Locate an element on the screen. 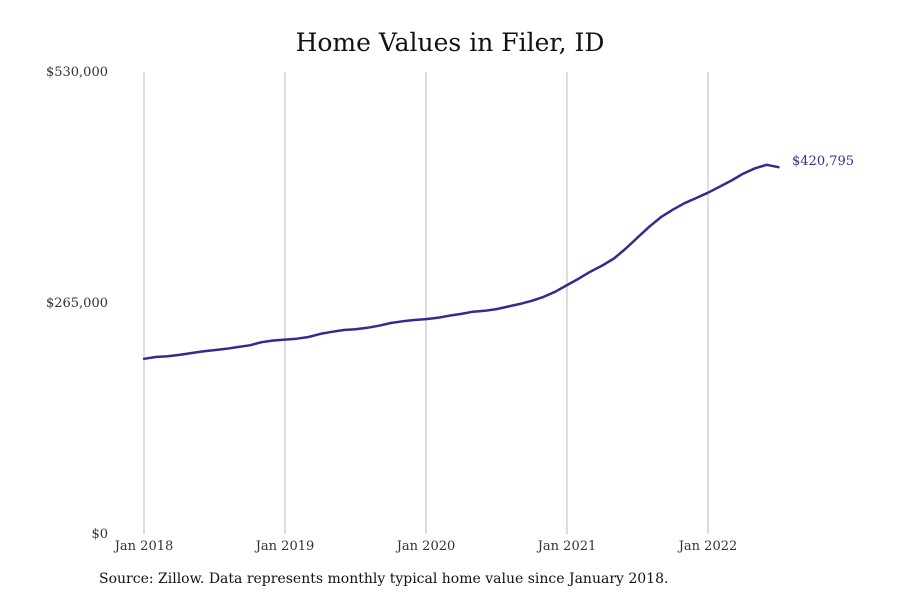 Image resolution: width=900 pixels, height=600 pixels. chart-title: Home Values in Filer, ID is located at coordinates (450, 42).